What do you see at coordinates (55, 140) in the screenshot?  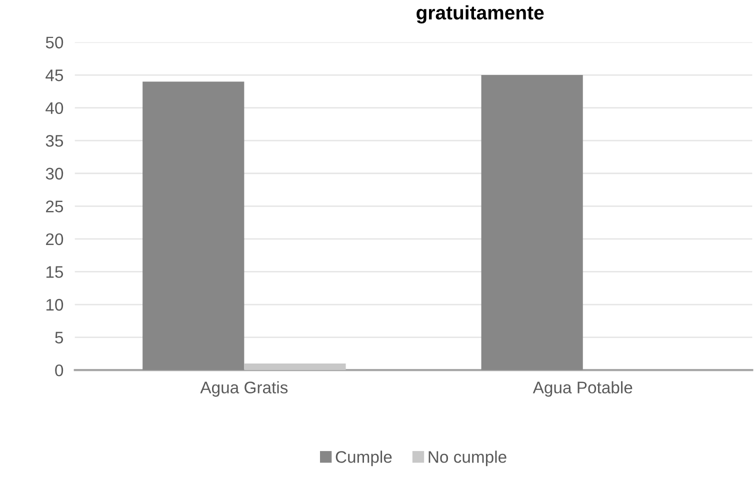 I see `y-tick-label: 35` at bounding box center [55, 140].